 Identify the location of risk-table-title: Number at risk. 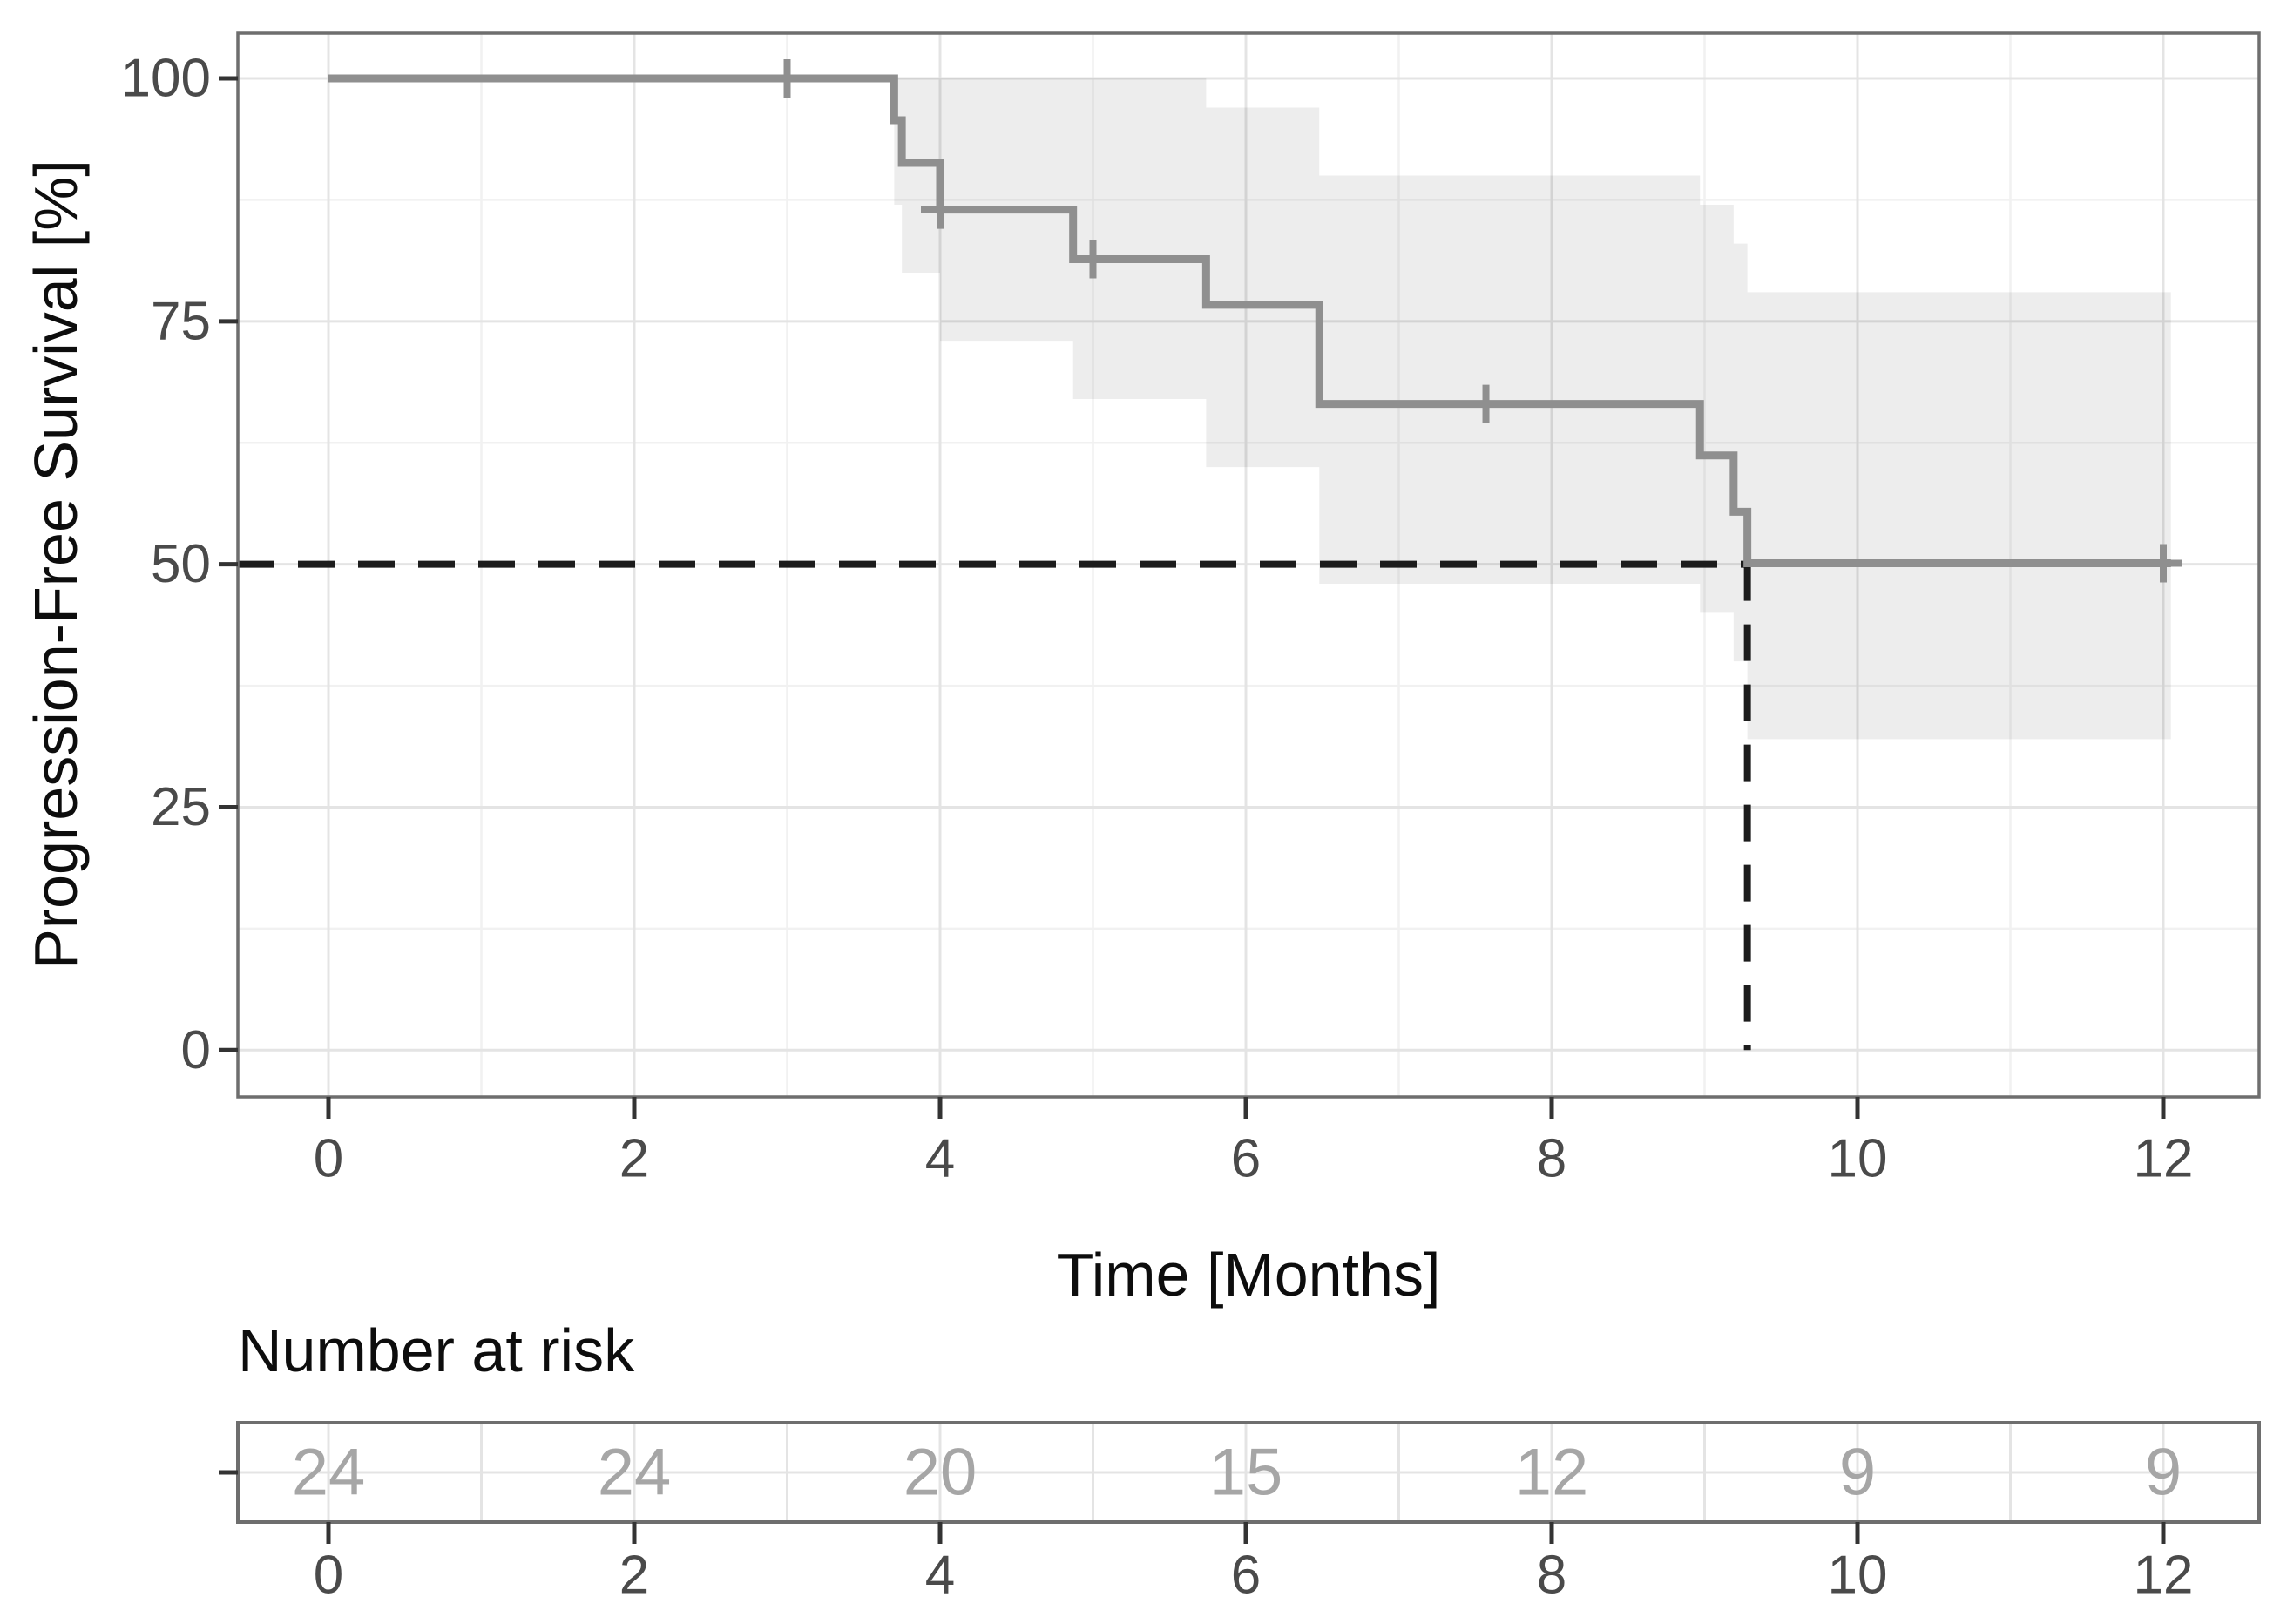
(436, 1350).